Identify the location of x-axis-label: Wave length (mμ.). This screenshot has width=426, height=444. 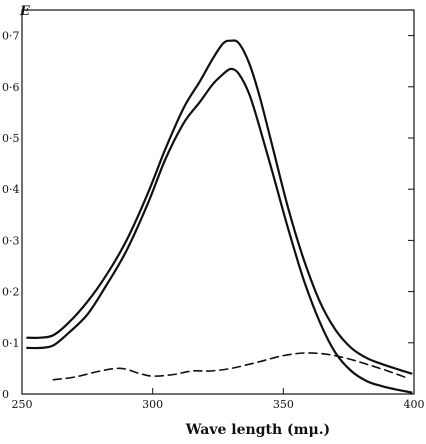
(257, 430).